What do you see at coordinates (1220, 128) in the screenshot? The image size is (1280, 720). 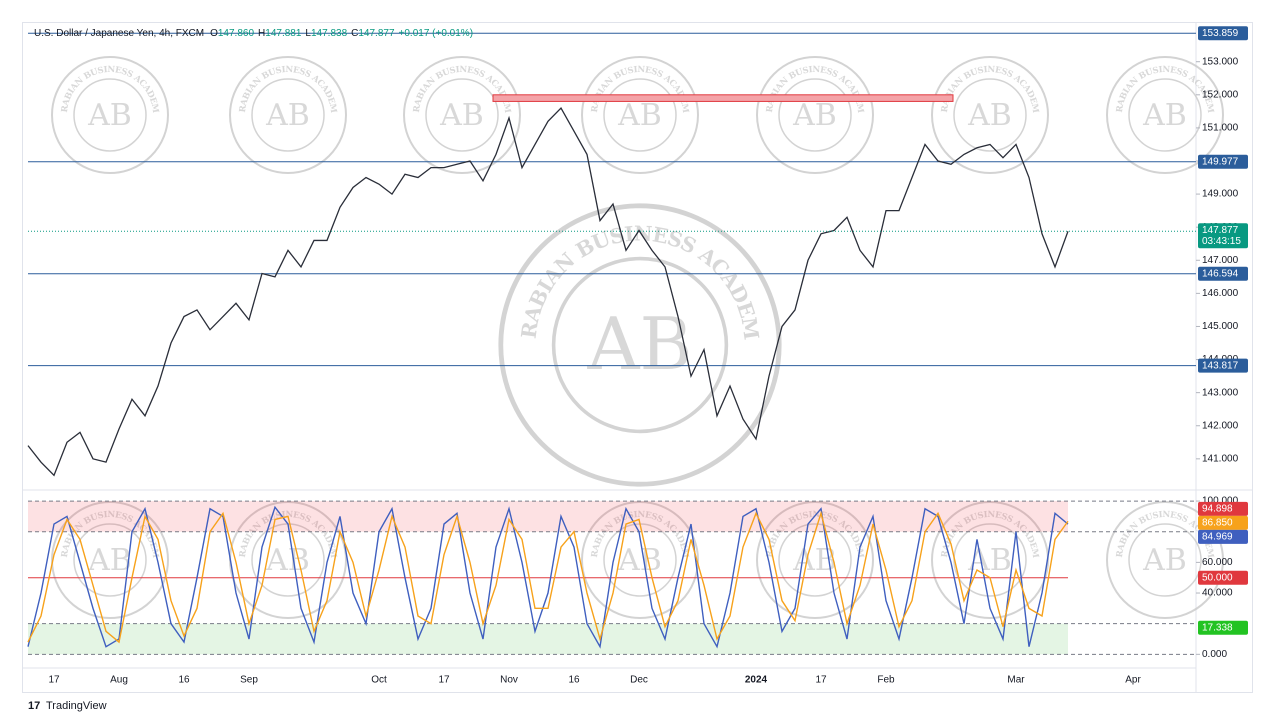 I see `y-tick-label: 151.000` at bounding box center [1220, 128].